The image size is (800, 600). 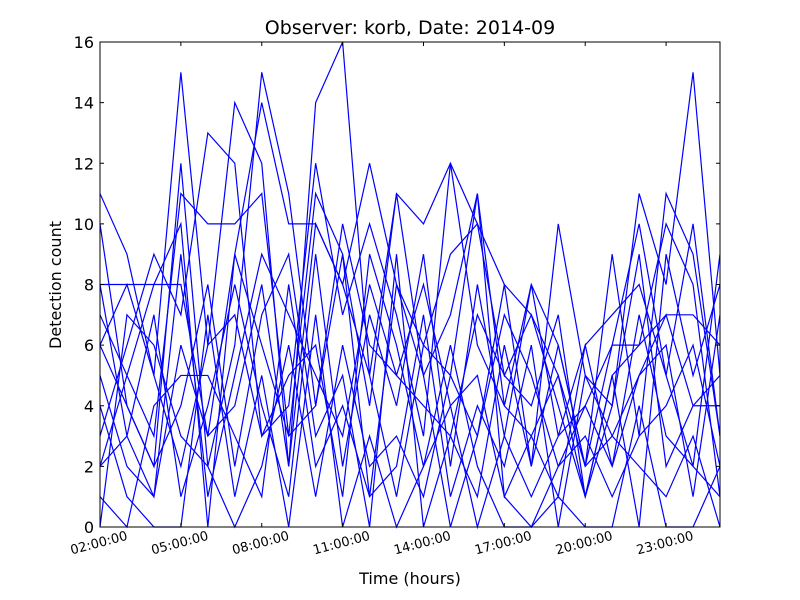 What do you see at coordinates (503, 544) in the screenshot?
I see `x-tick-label-6: 17:00:00` at bounding box center [503, 544].